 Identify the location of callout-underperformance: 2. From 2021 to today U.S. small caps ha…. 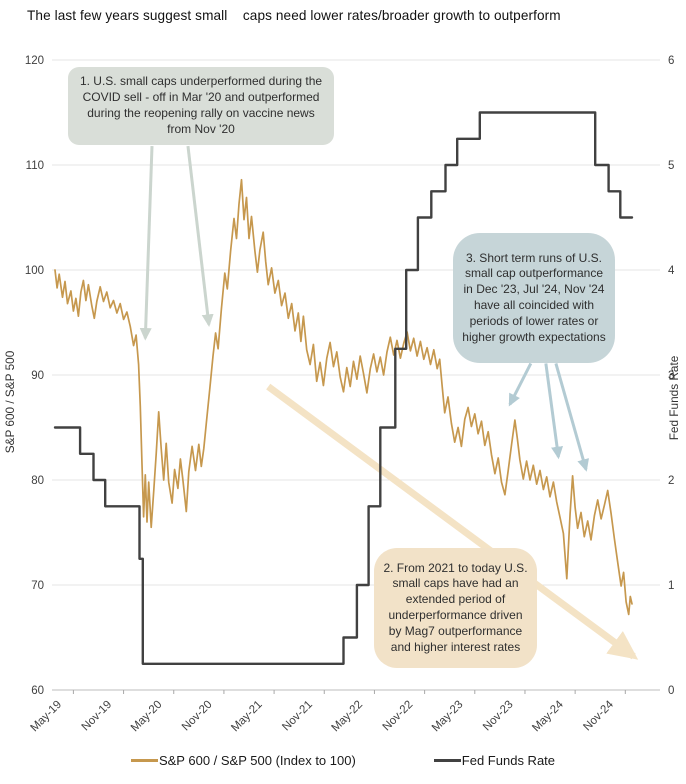
(455, 608).